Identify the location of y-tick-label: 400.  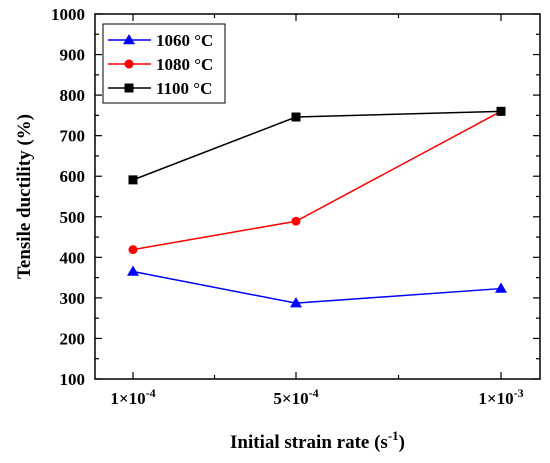
(73, 257).